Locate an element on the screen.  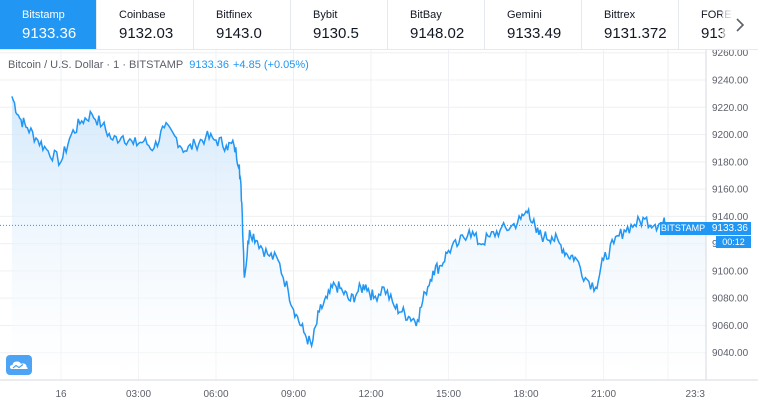
tradingview-logo-icon is located at coordinates (19, 365).